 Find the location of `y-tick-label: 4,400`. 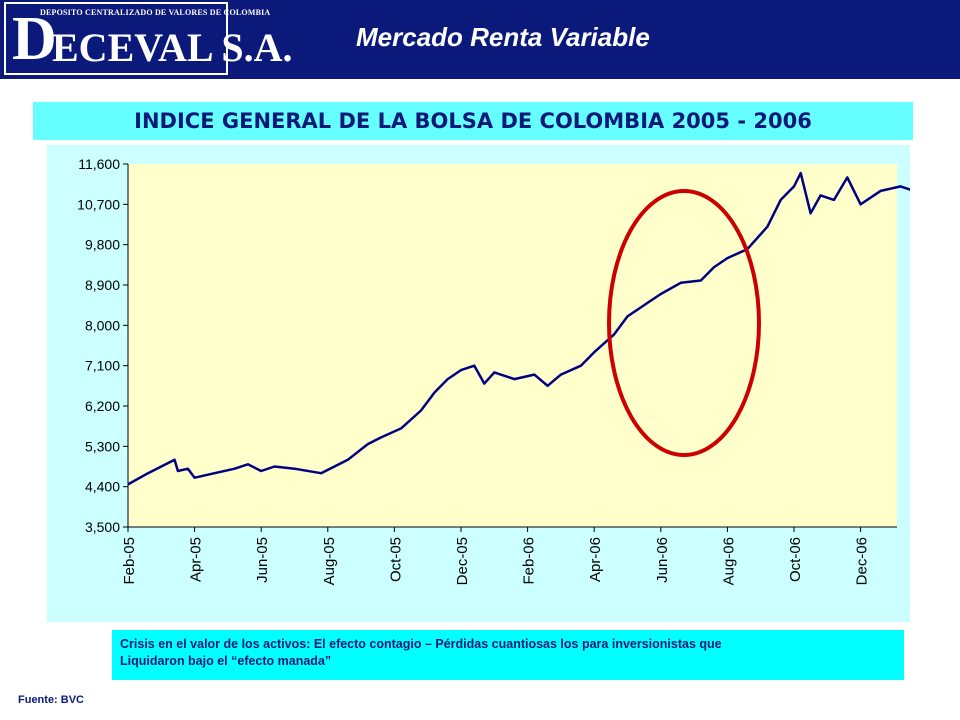

y-tick-label: 4,400 is located at coordinates (102, 487).